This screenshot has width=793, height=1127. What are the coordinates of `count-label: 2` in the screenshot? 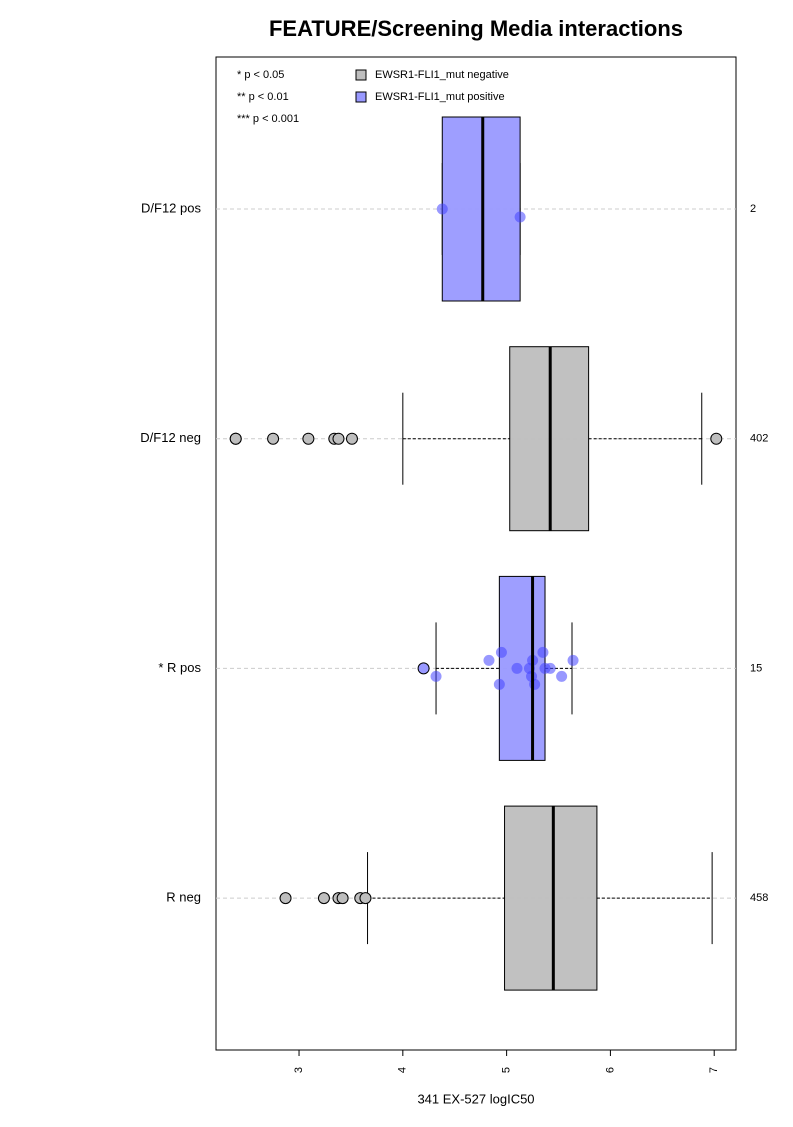 It's located at (753, 209).